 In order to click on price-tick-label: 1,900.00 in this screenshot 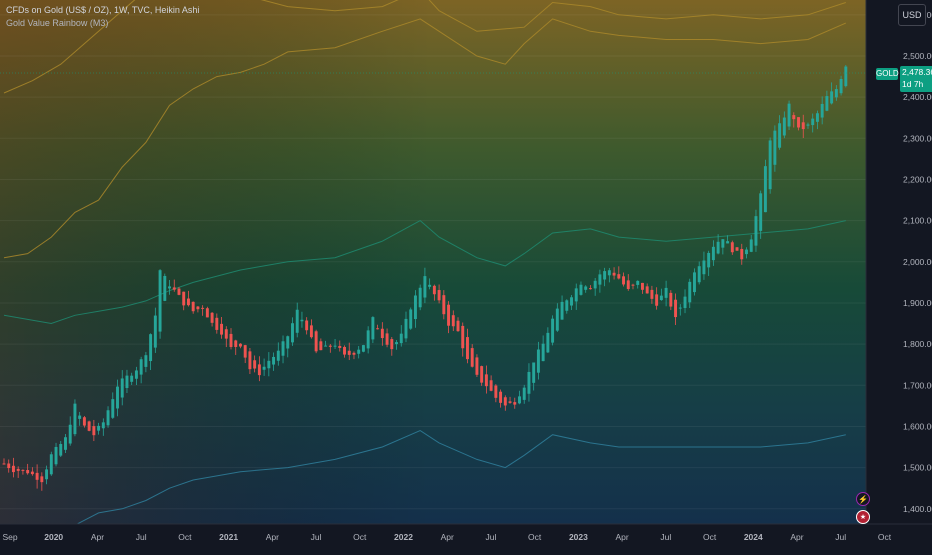, I will do `click(917, 303)`.